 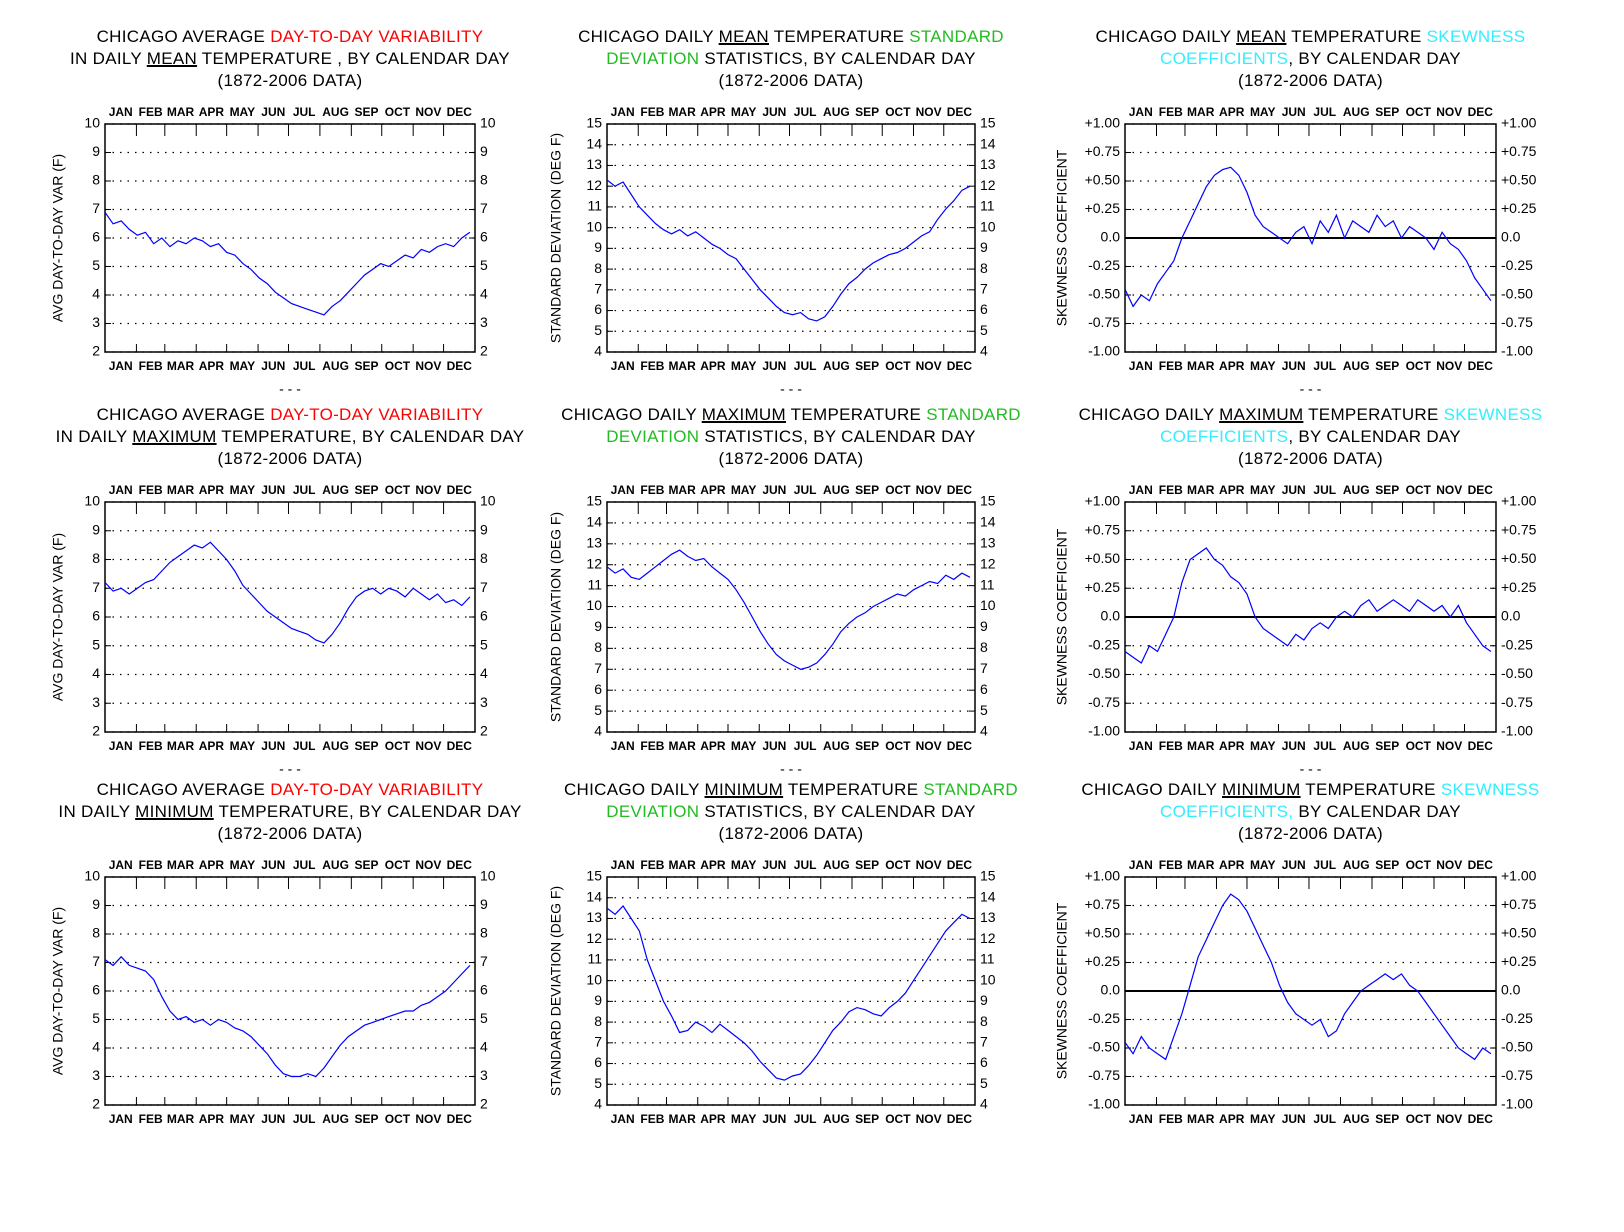 What do you see at coordinates (1519, 123) in the screenshot?
I see `y-tick-label-right: +1.00` at bounding box center [1519, 123].